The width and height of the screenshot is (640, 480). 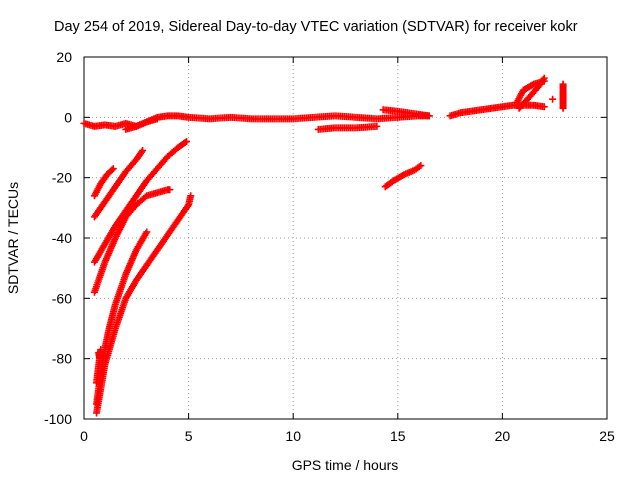 I want to click on x-tick-label: 0, so click(x=84, y=436).